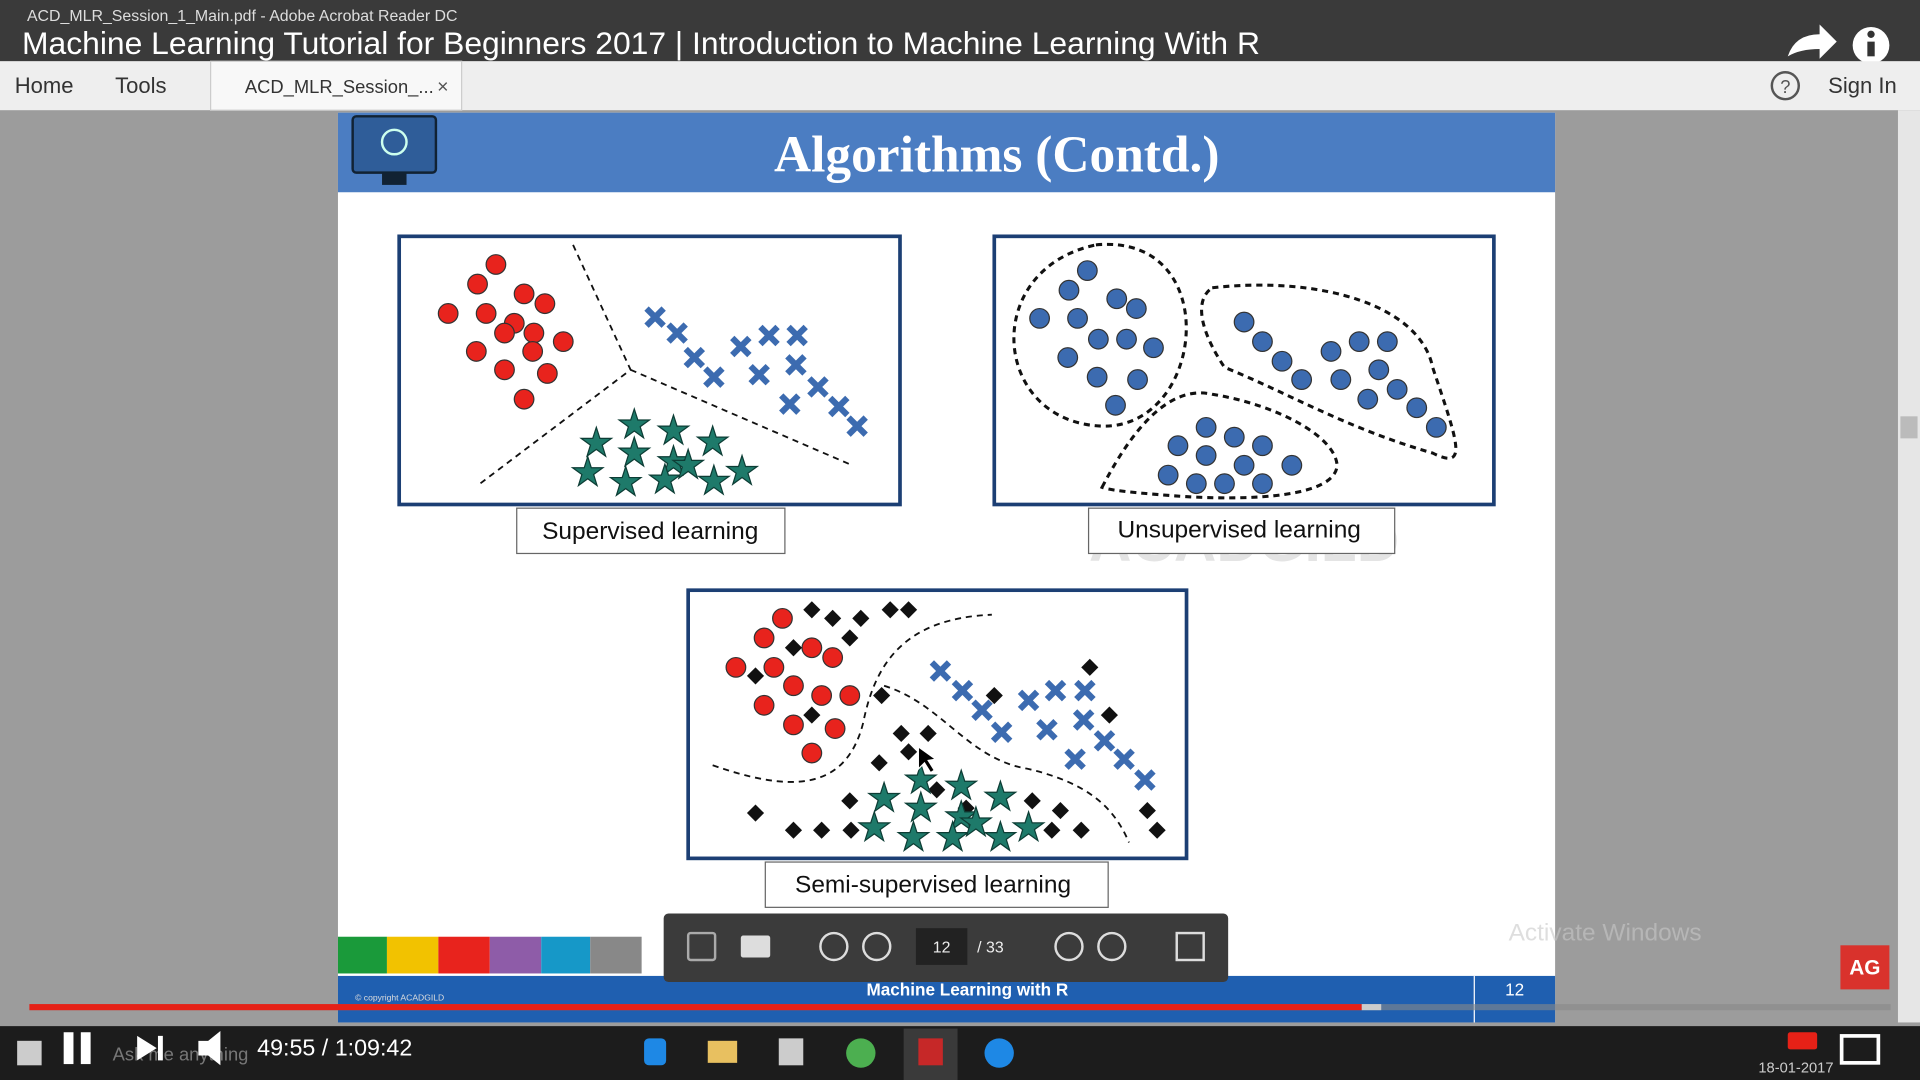 The width and height of the screenshot is (1920, 1080). I want to click on taskbar, so click(960, 1053).